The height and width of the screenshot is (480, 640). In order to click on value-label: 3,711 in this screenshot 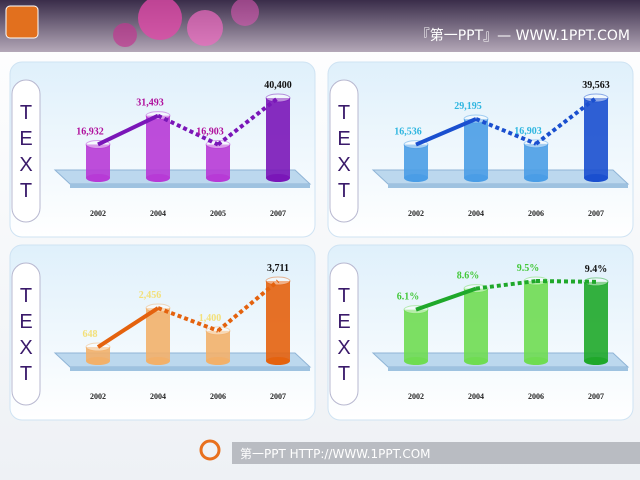, I will do `click(278, 268)`.